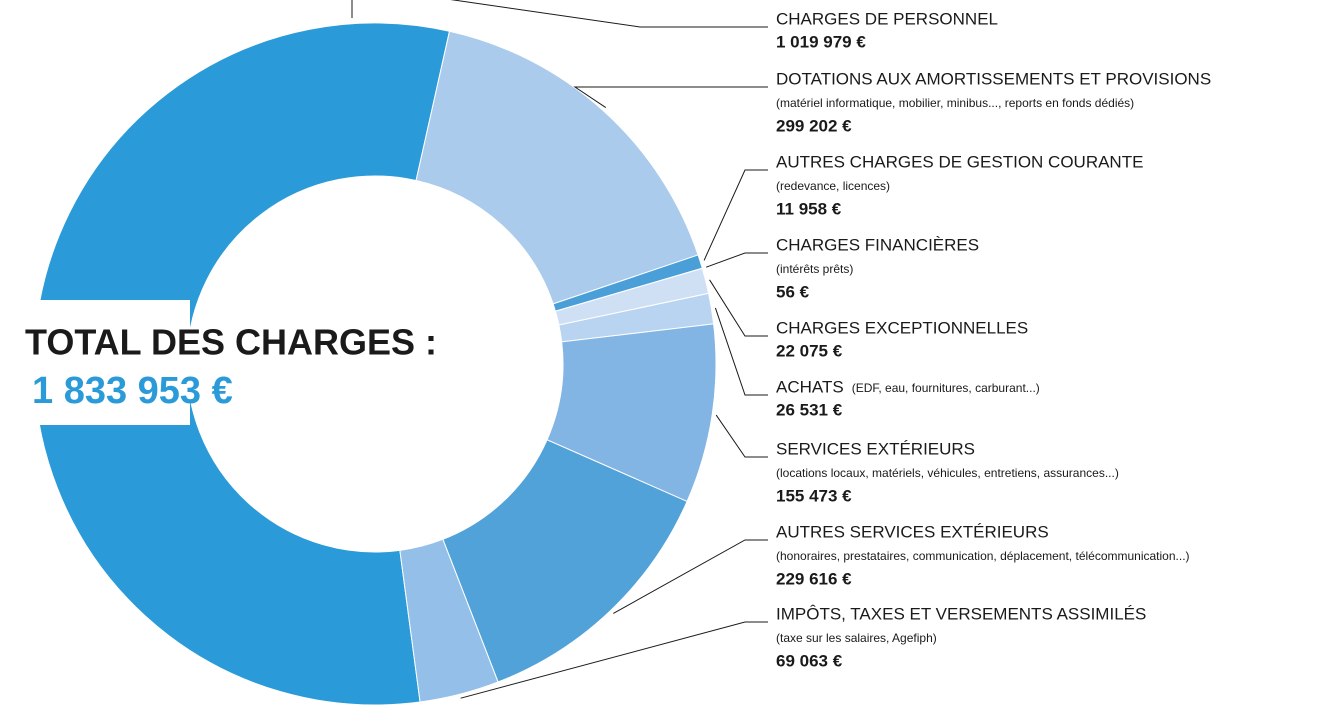 This screenshot has height=726, width=1324. What do you see at coordinates (875, 448) in the screenshot?
I see `category-label: SERVICES EXTÉRIEURS` at bounding box center [875, 448].